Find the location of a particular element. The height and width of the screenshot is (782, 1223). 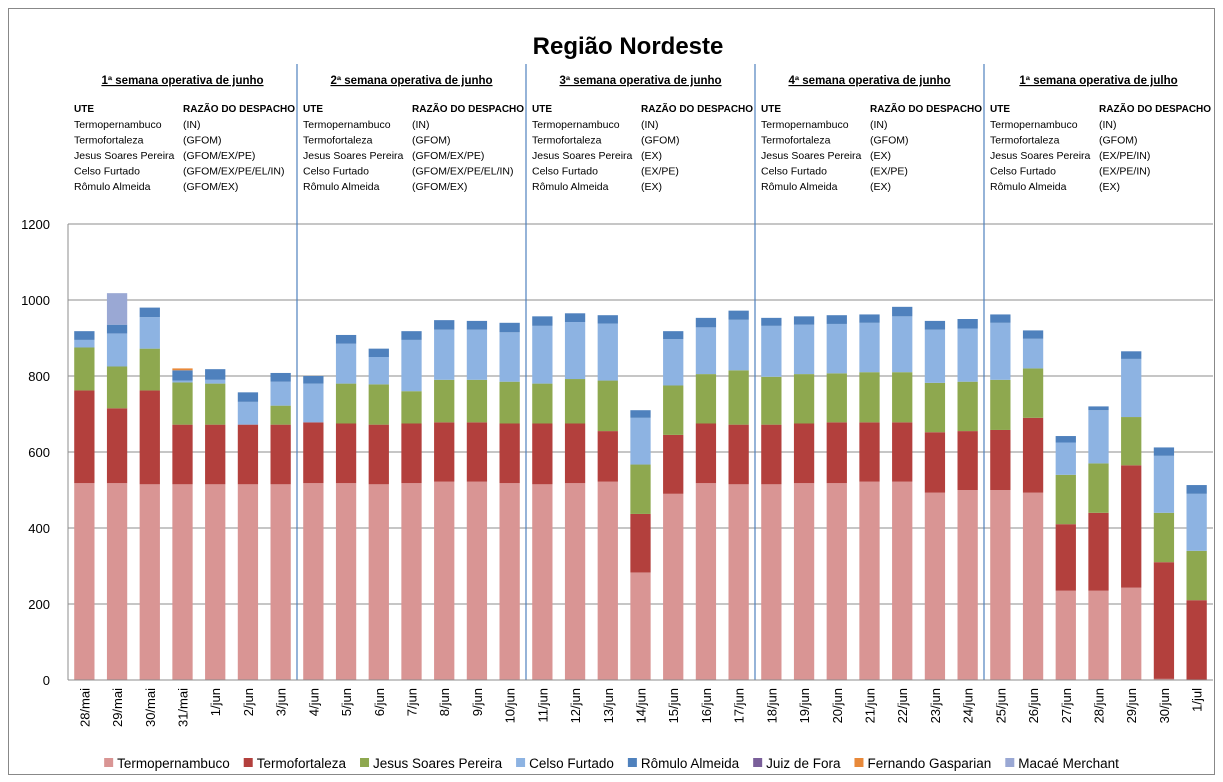

table-header: RAZÃO DO DESPACHO is located at coordinates (468, 108).